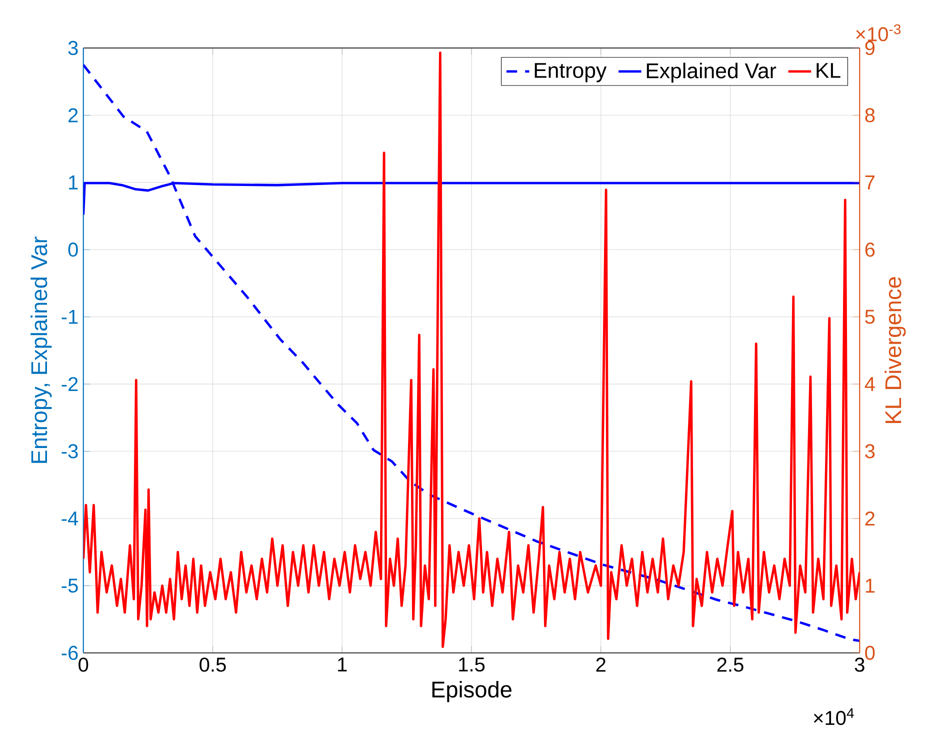 The image size is (935, 742). I want to click on y-tick-label: -5, so click(70, 585).